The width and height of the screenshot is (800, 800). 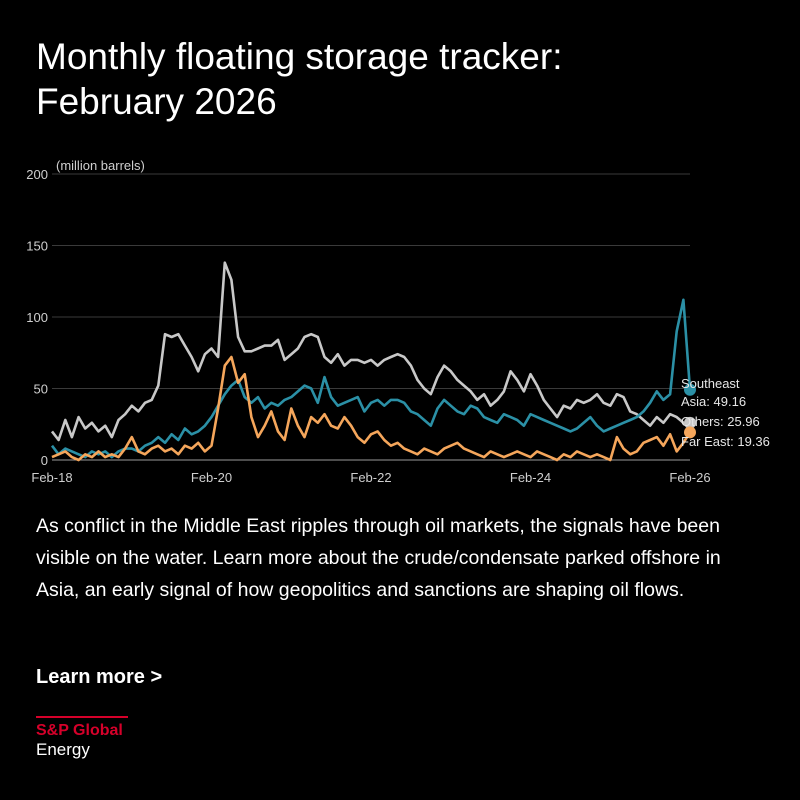 What do you see at coordinates (51, 477) in the screenshot?
I see `x-tick-label: Feb-18` at bounding box center [51, 477].